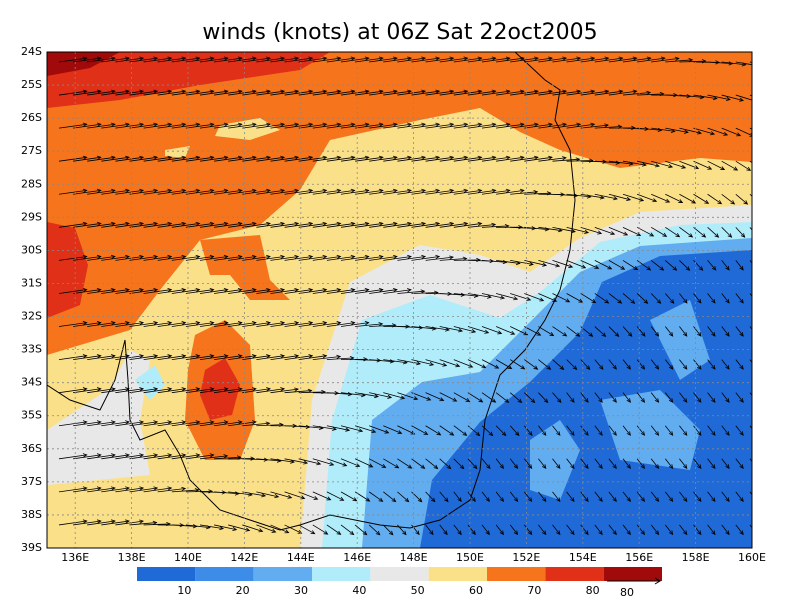 This screenshot has height=600, width=800. What do you see at coordinates (31, 282) in the screenshot?
I see `lat-label: 31S` at bounding box center [31, 282].